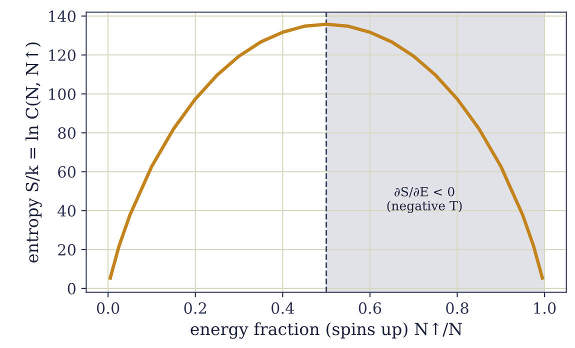  I want to click on y-tick-label: 120, so click(62, 55).